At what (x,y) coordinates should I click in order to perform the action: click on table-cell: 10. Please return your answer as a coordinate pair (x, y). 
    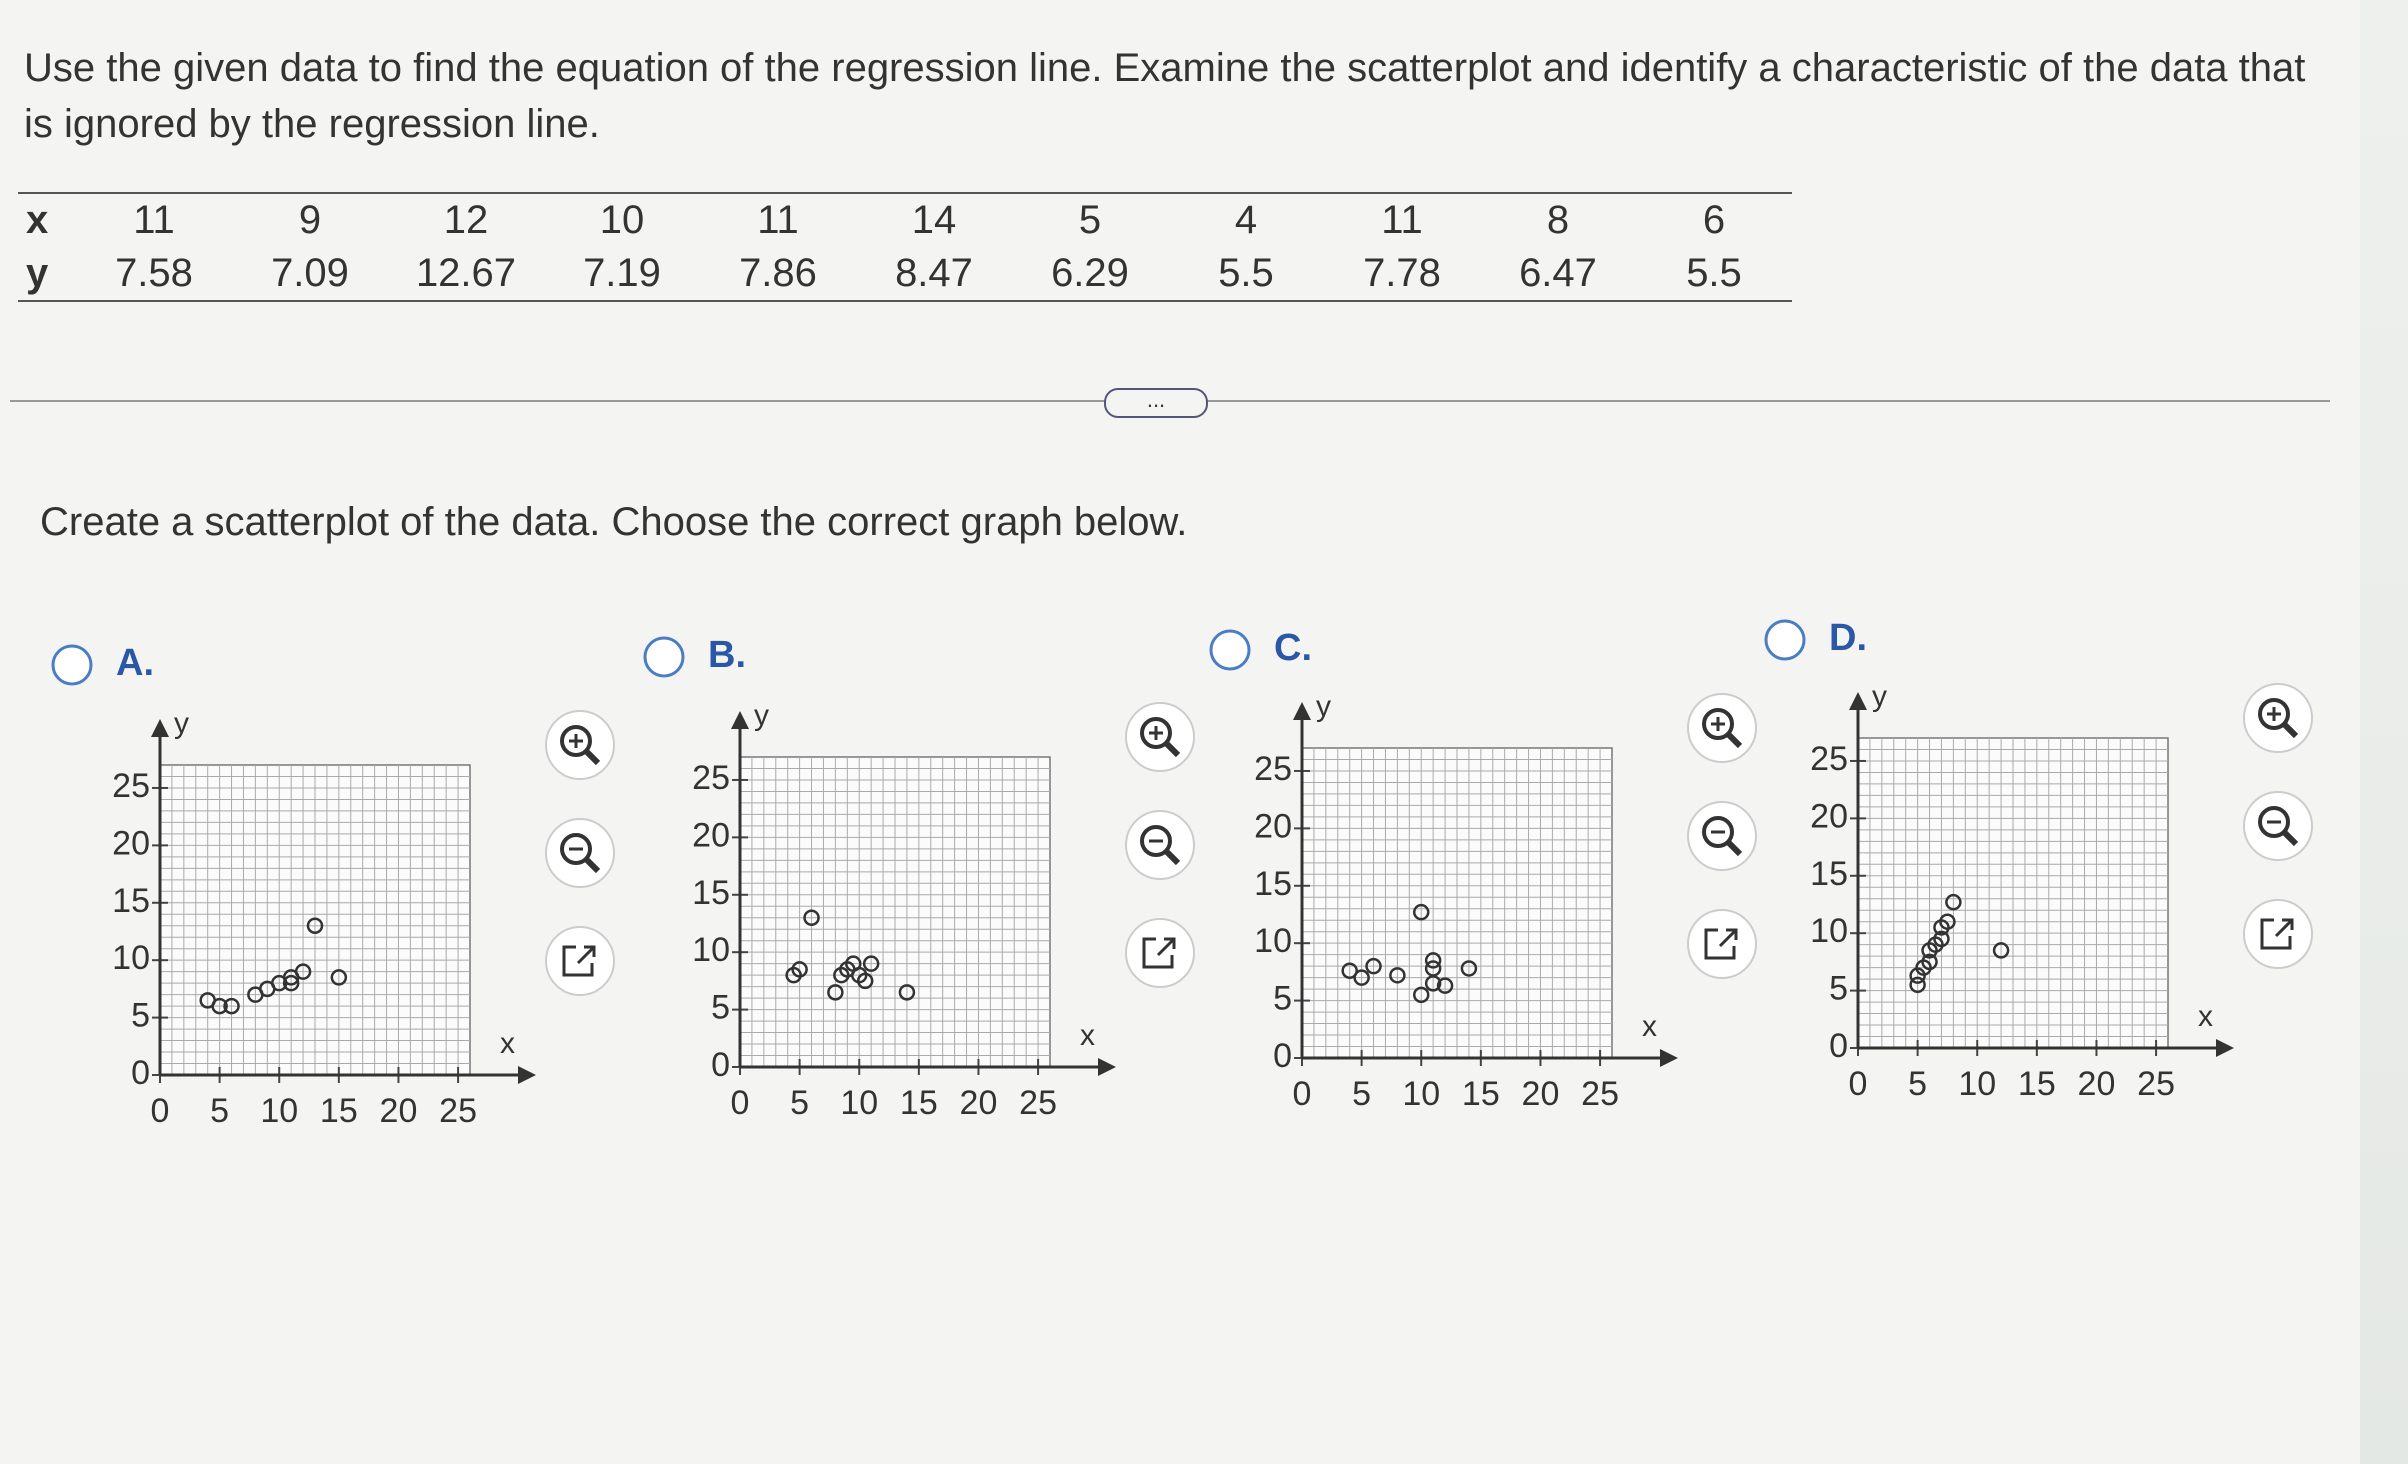
    Looking at the image, I should click on (622, 220).